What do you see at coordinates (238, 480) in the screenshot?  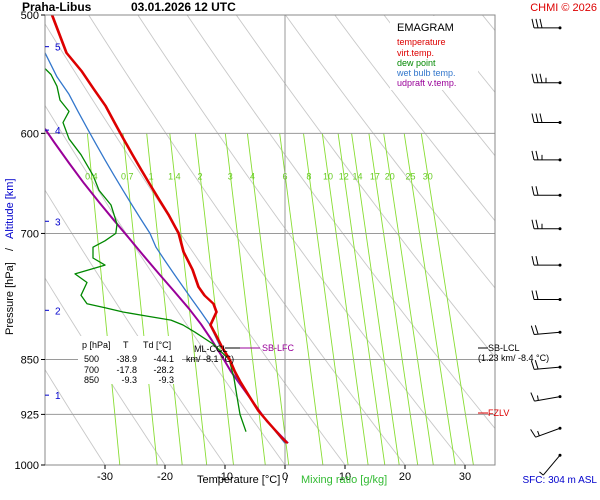 I see `x-axis-label: Temperature [°C]` at bounding box center [238, 480].